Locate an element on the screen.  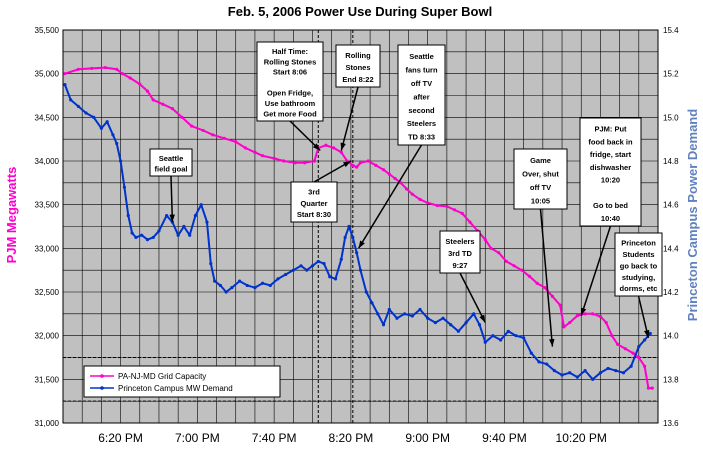
annotation-text: 3rd is located at coordinates (314, 192).